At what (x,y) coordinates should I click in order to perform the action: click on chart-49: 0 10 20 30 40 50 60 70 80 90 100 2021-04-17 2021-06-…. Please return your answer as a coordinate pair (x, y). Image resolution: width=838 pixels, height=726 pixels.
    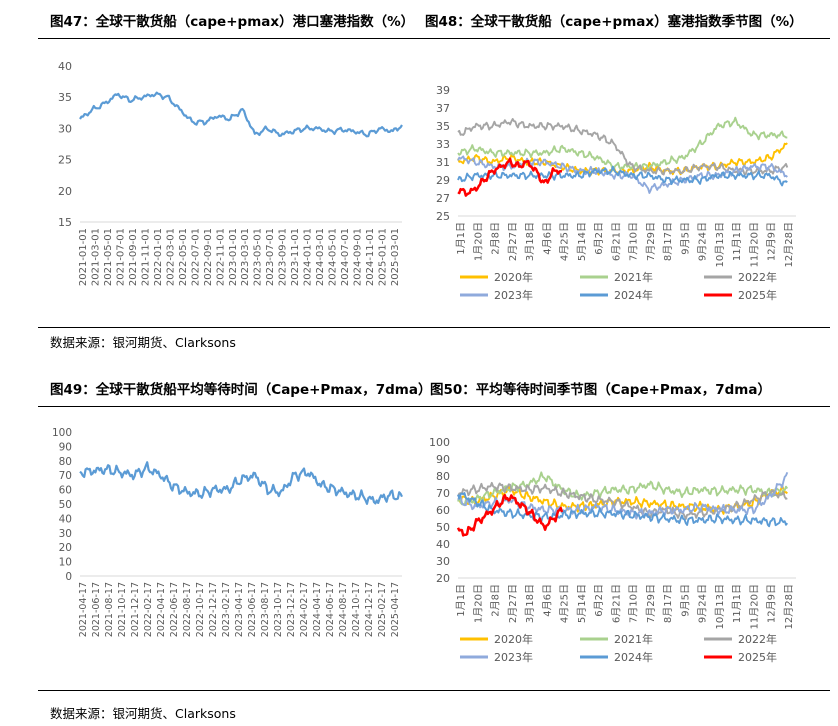
    Looking at the image, I should click on (227, 532).